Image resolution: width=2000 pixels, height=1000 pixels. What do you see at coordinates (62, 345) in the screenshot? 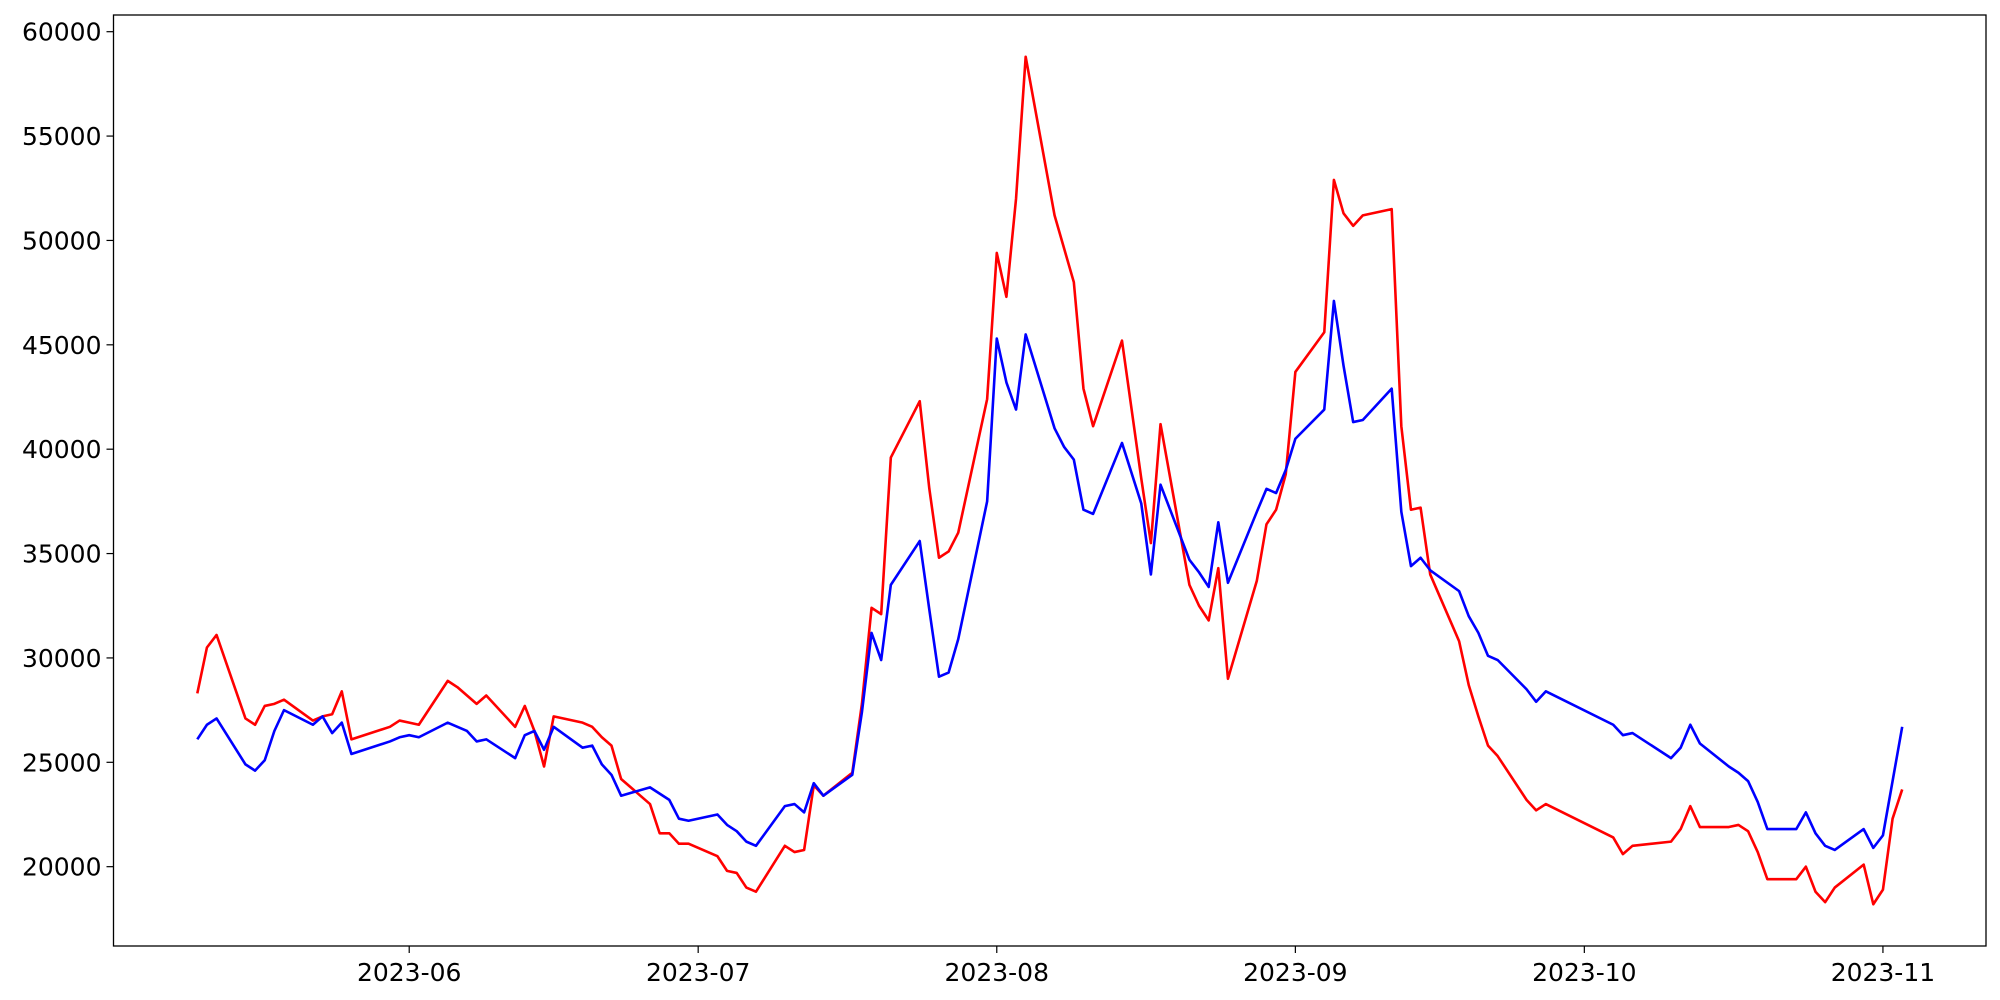
I see `y-tick-label: 45000` at bounding box center [62, 345].